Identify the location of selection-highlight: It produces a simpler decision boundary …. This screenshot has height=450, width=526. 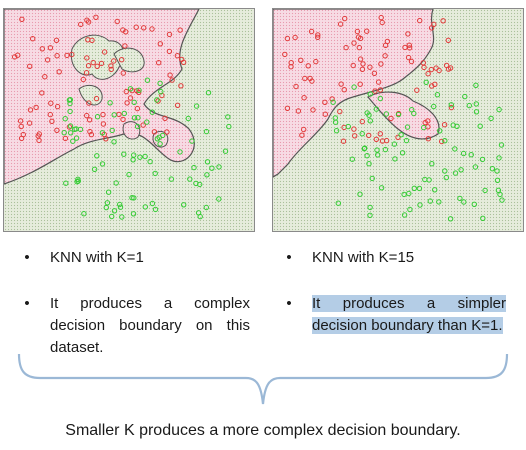
(409, 314).